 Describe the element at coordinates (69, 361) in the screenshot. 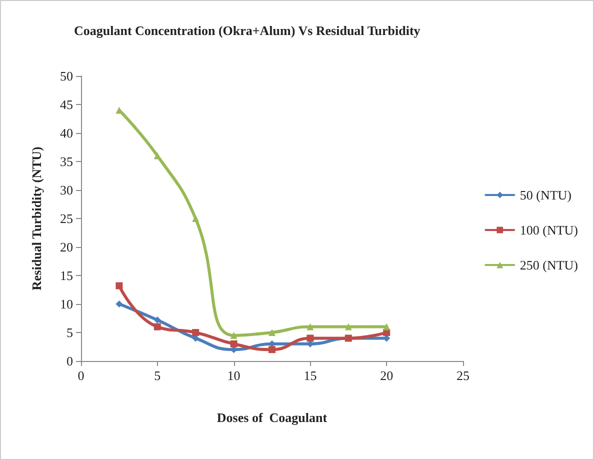

I see `y-tick-label: 0` at that location.